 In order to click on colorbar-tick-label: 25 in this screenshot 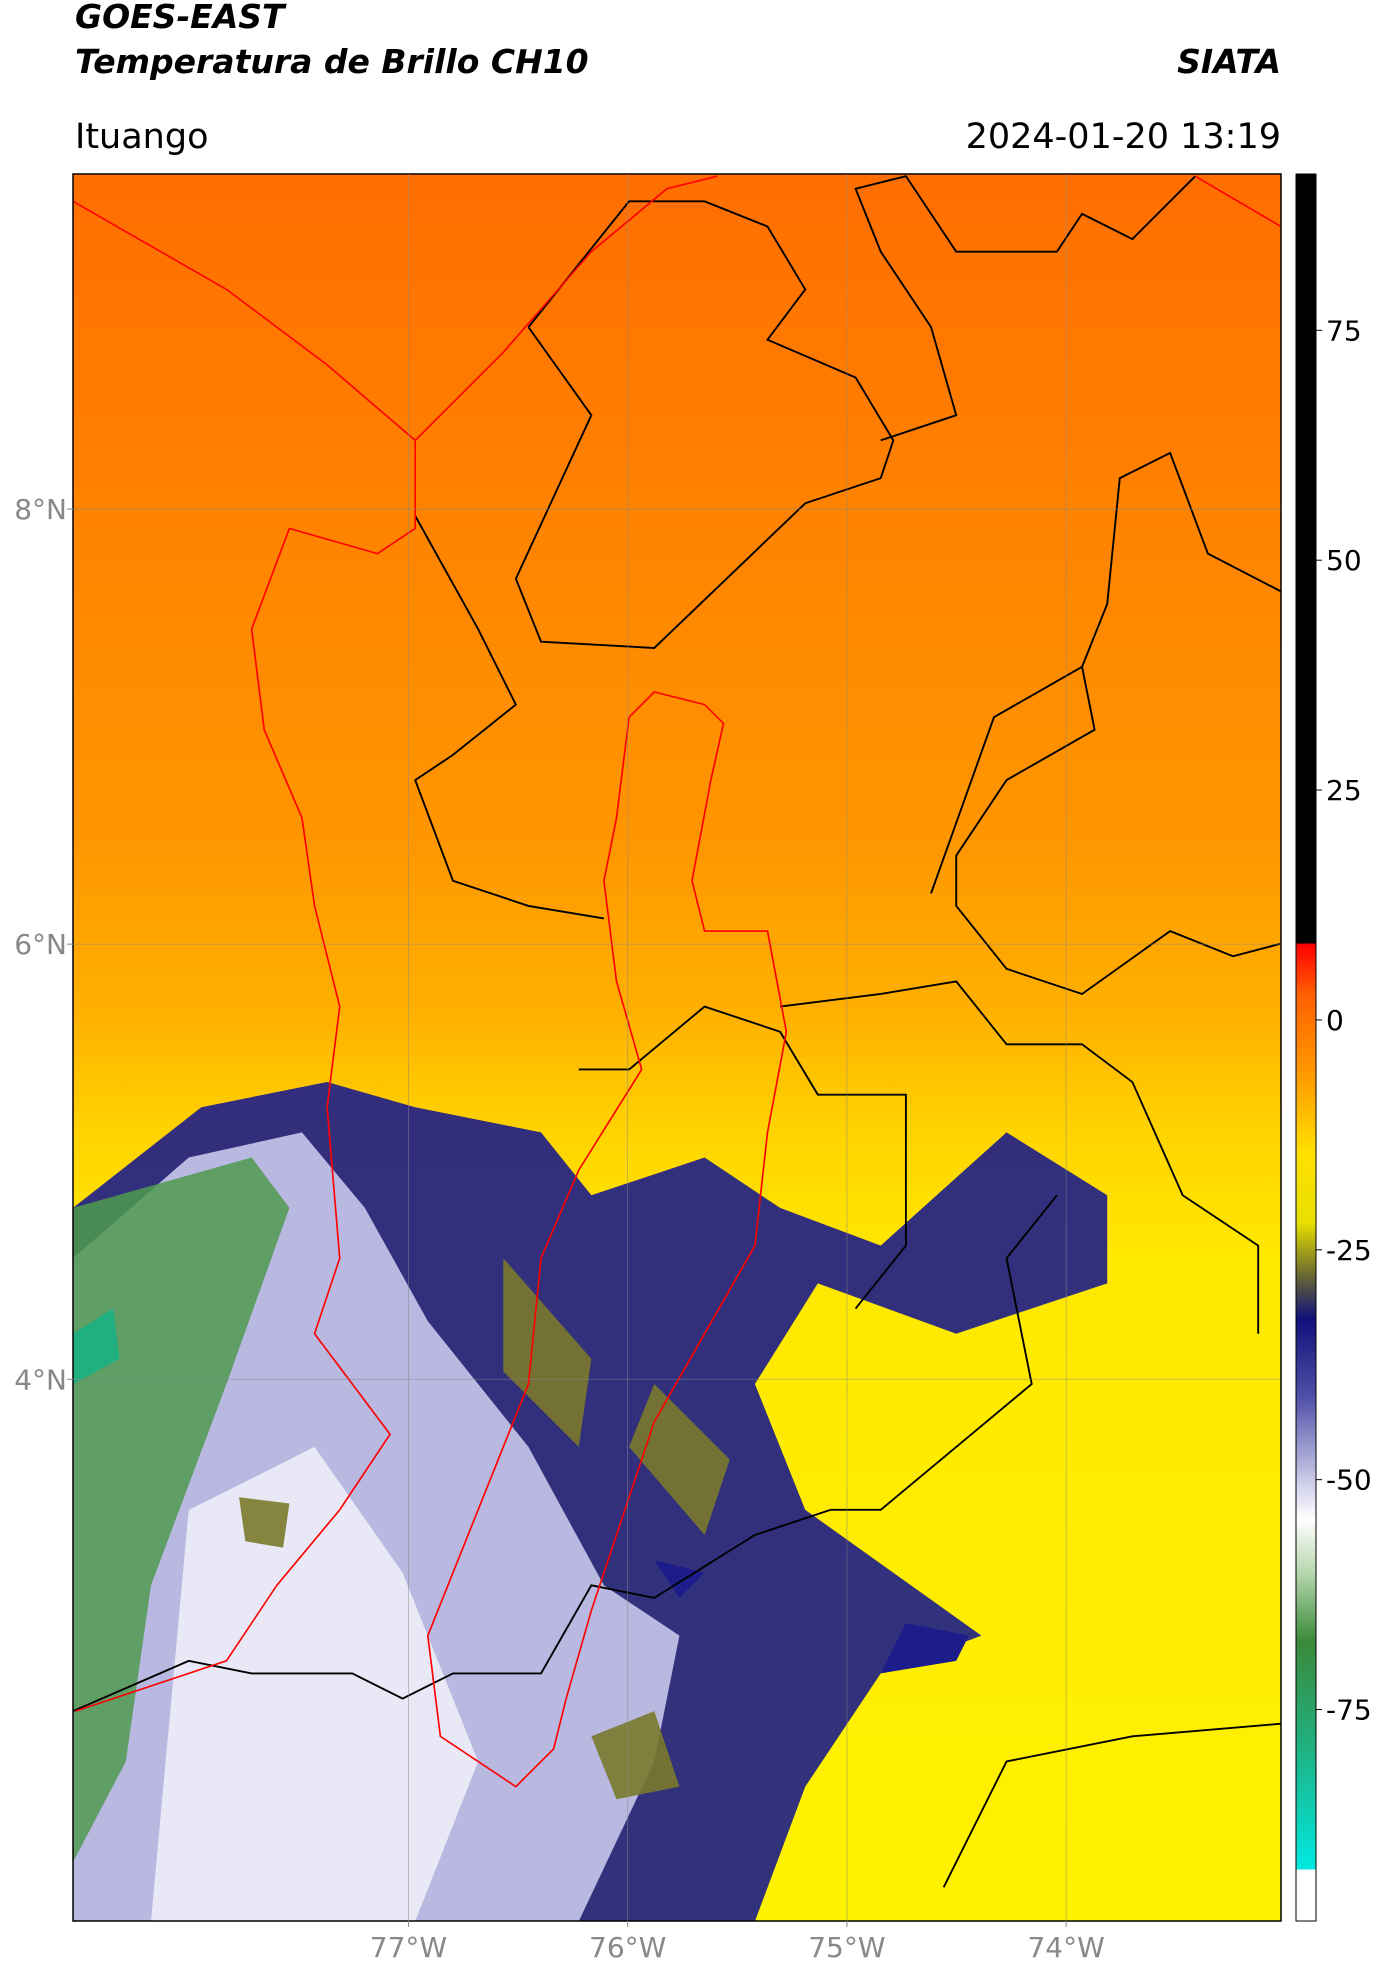, I will do `click(1344, 790)`.